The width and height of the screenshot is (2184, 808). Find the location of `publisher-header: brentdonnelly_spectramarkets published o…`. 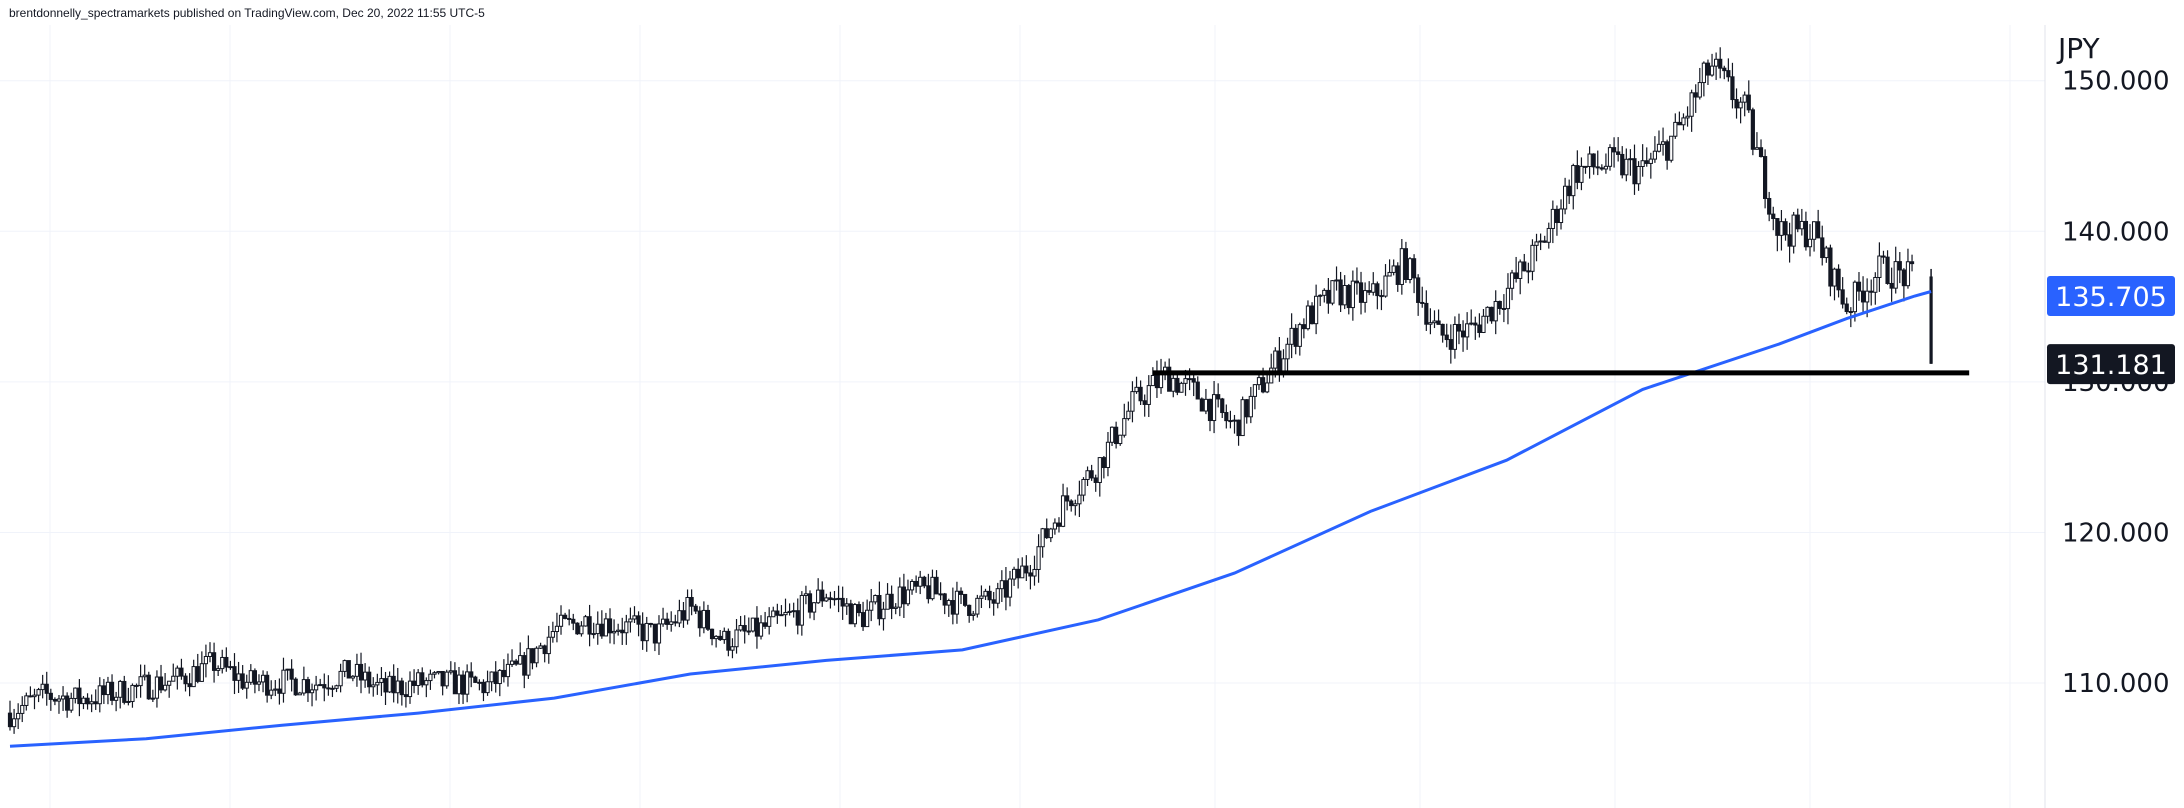

publisher-header: brentdonnelly_spectramarkets published o… is located at coordinates (247, 13).